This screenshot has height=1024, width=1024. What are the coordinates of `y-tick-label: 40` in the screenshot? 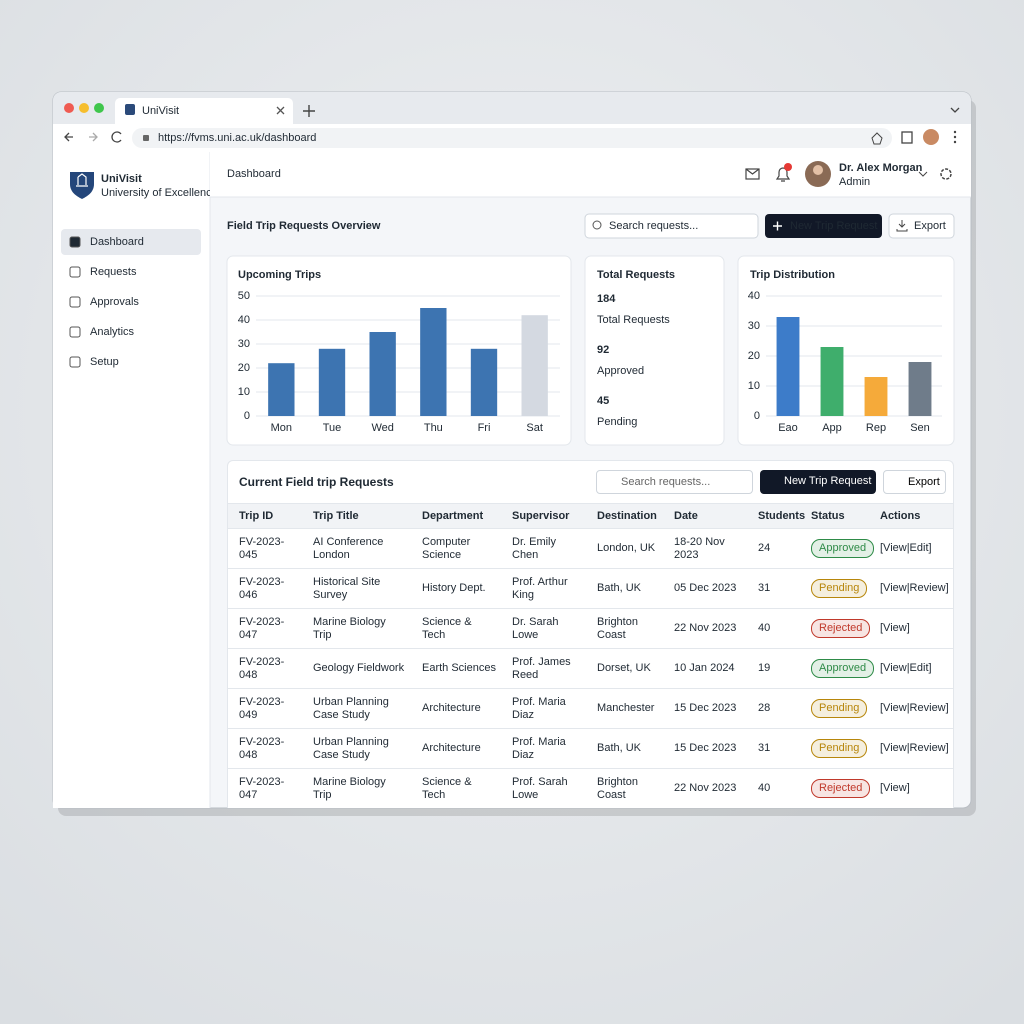 It's located at (754, 296).